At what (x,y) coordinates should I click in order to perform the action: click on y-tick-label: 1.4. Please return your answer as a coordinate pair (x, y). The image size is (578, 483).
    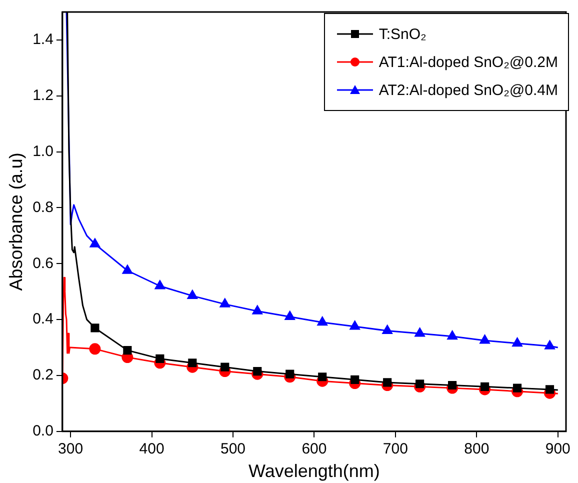
    Looking at the image, I should click on (43, 39).